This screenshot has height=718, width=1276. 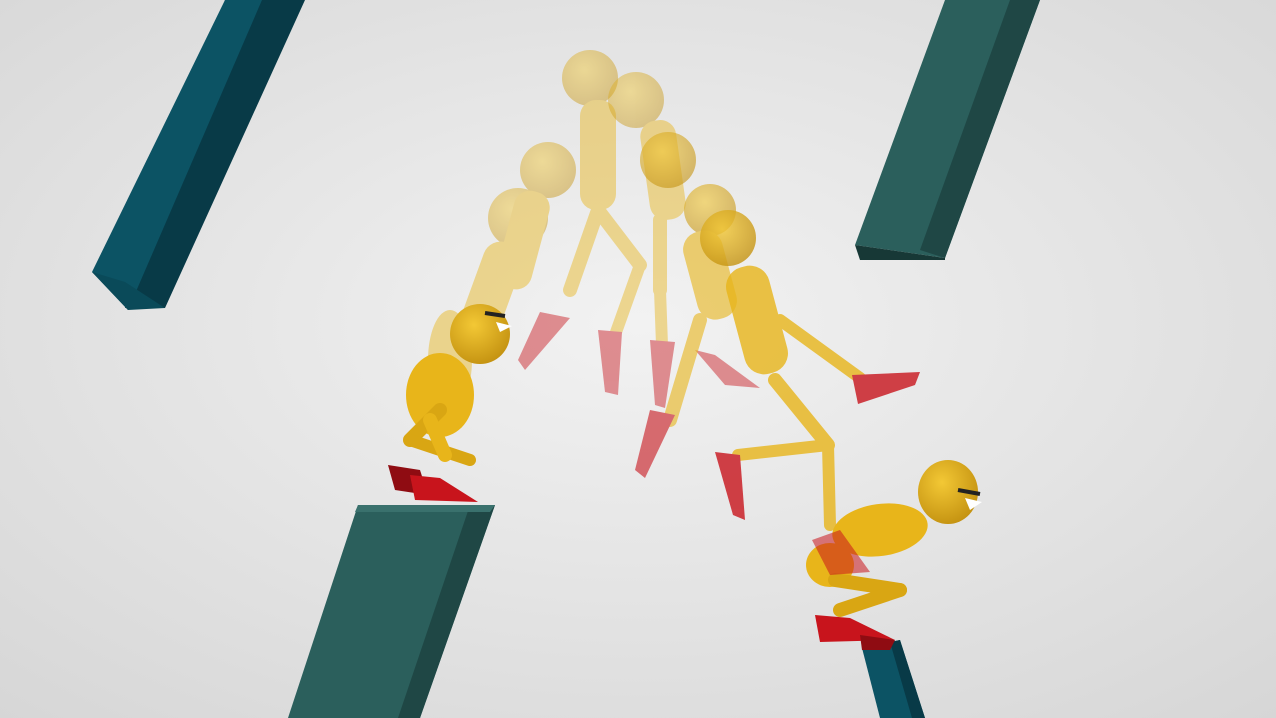 What do you see at coordinates (391, 611) in the screenshot?
I see `platform-bottom-left` at bounding box center [391, 611].